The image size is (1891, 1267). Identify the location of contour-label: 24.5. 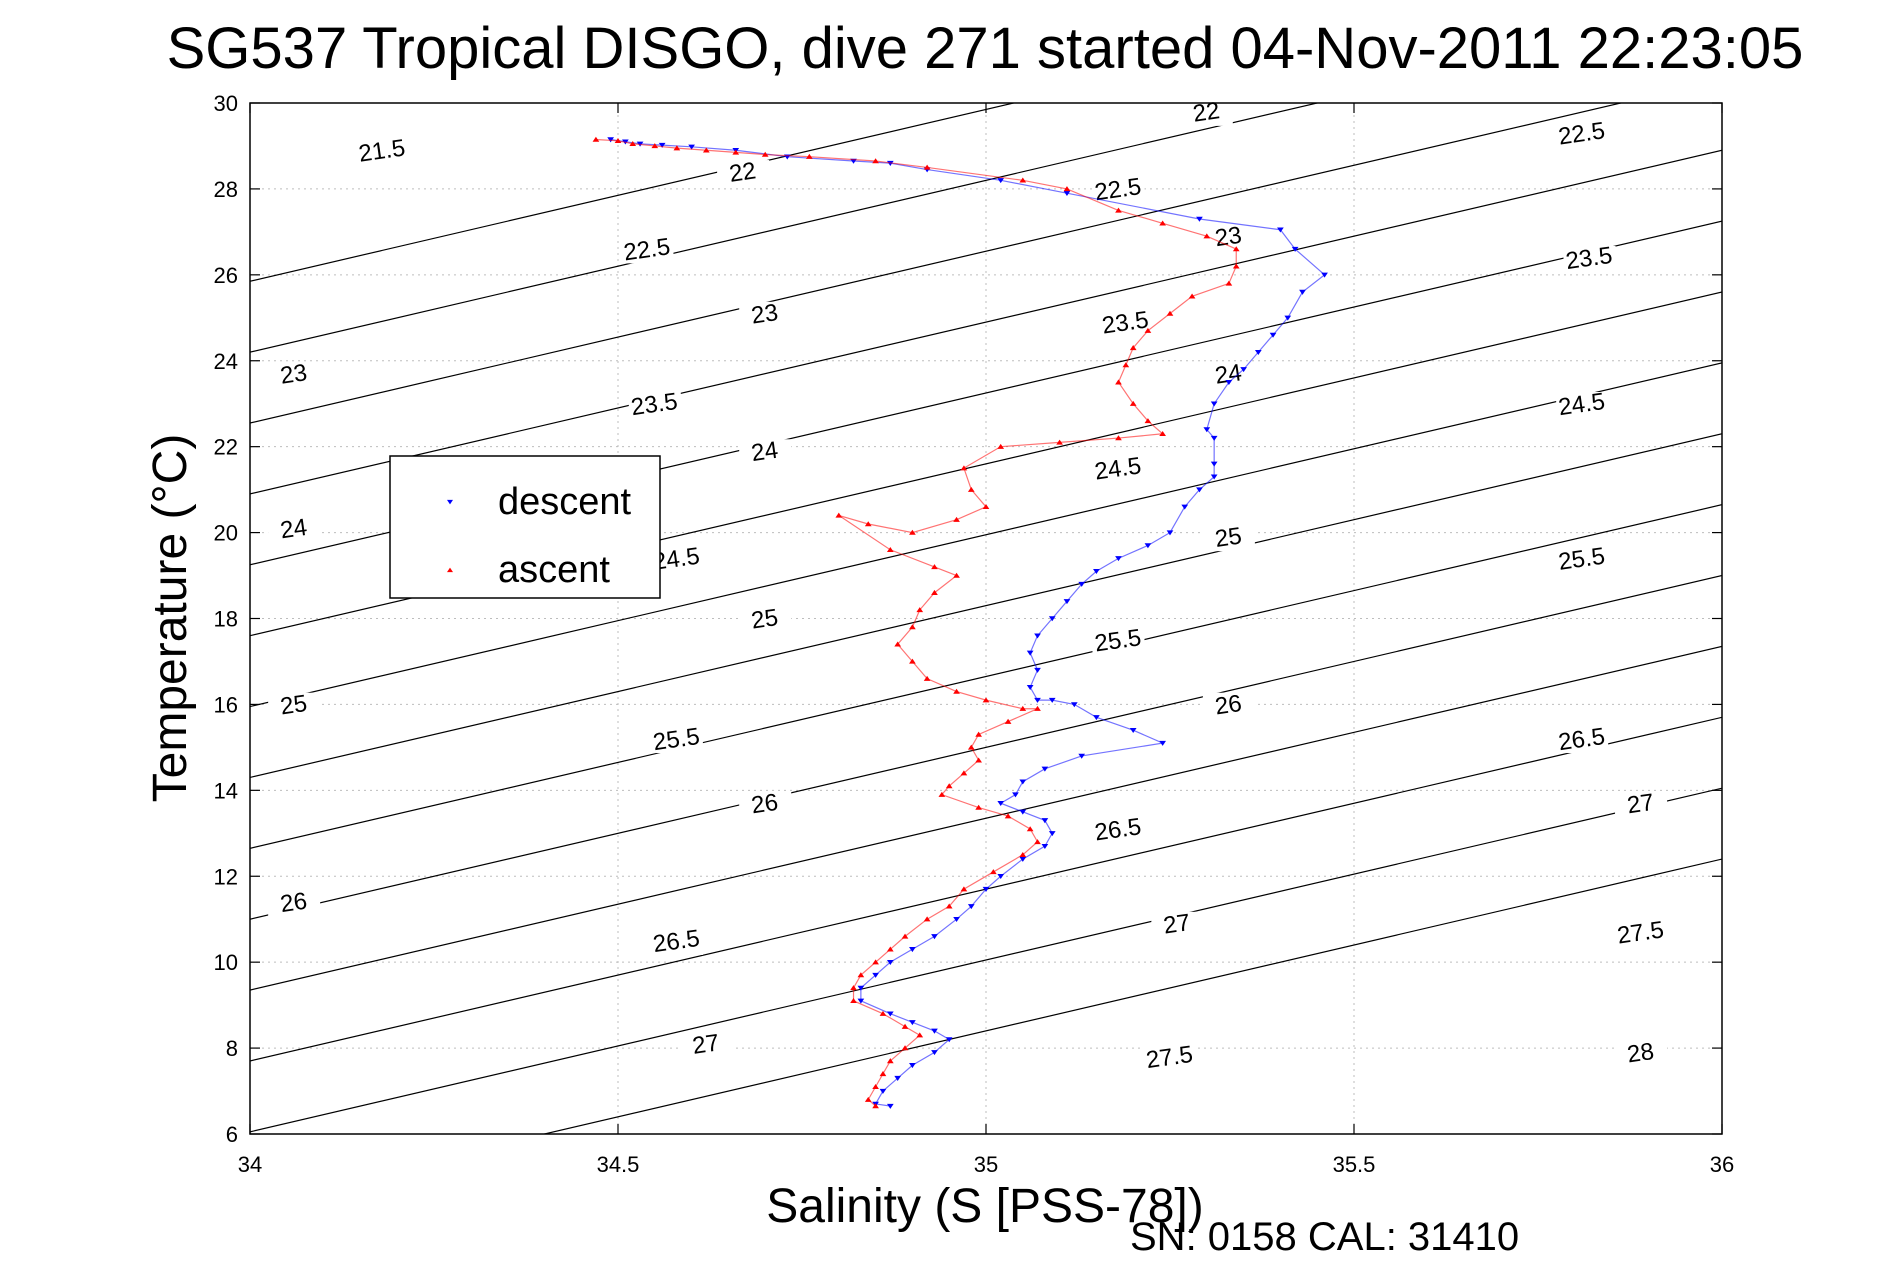
(1118, 468).